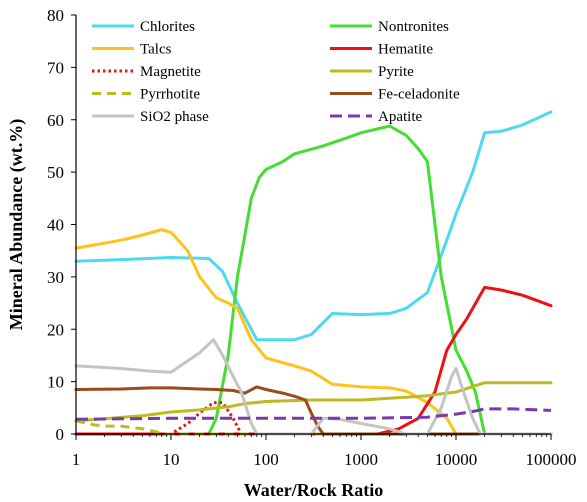  I want to click on y-axis-ticks: 0 10 20 30 40 50 60 70 80, so click(61, 225).